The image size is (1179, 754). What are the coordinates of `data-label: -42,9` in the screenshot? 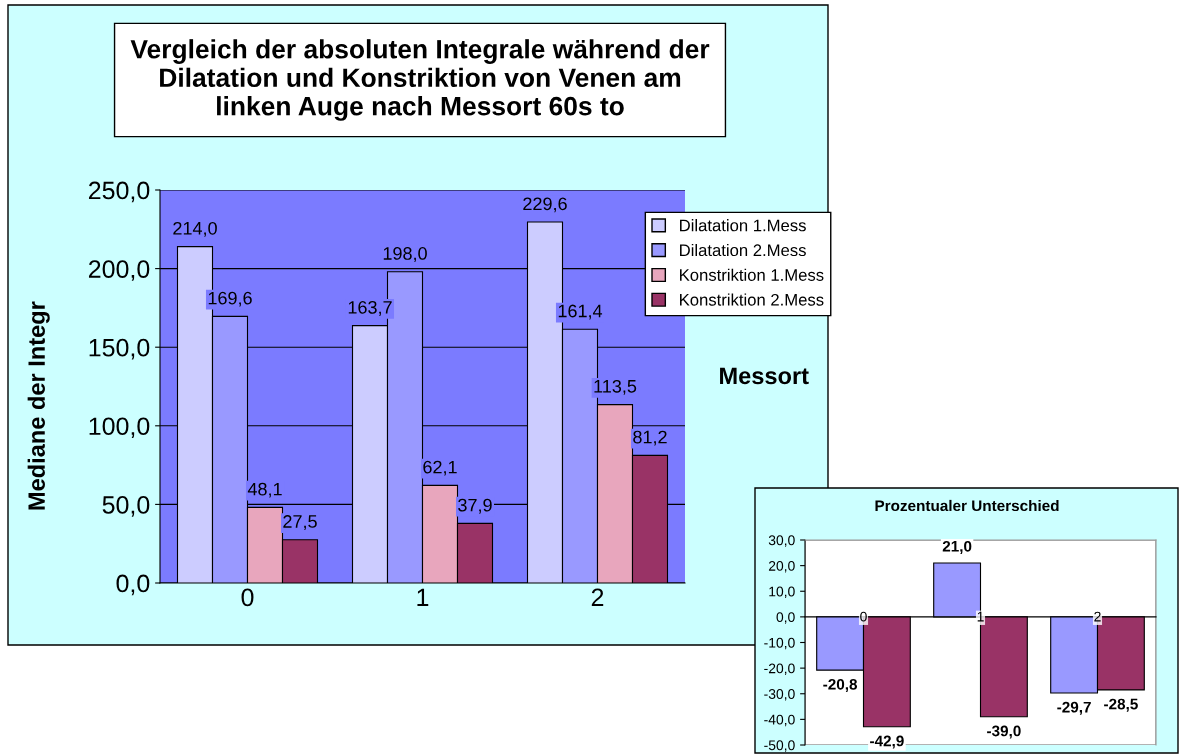 It's located at (887, 742).